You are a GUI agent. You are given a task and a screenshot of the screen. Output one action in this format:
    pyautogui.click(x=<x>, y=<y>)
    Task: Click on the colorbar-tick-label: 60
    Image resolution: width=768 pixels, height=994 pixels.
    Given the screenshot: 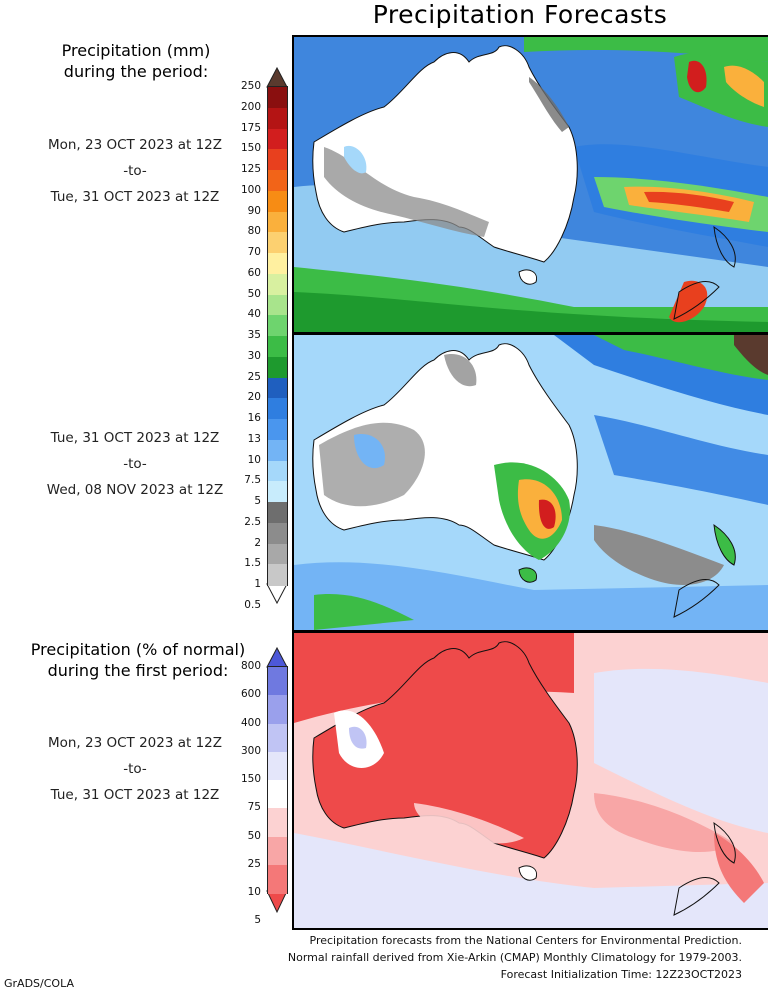 What is the action you would take?
    pyautogui.click(x=254, y=272)
    